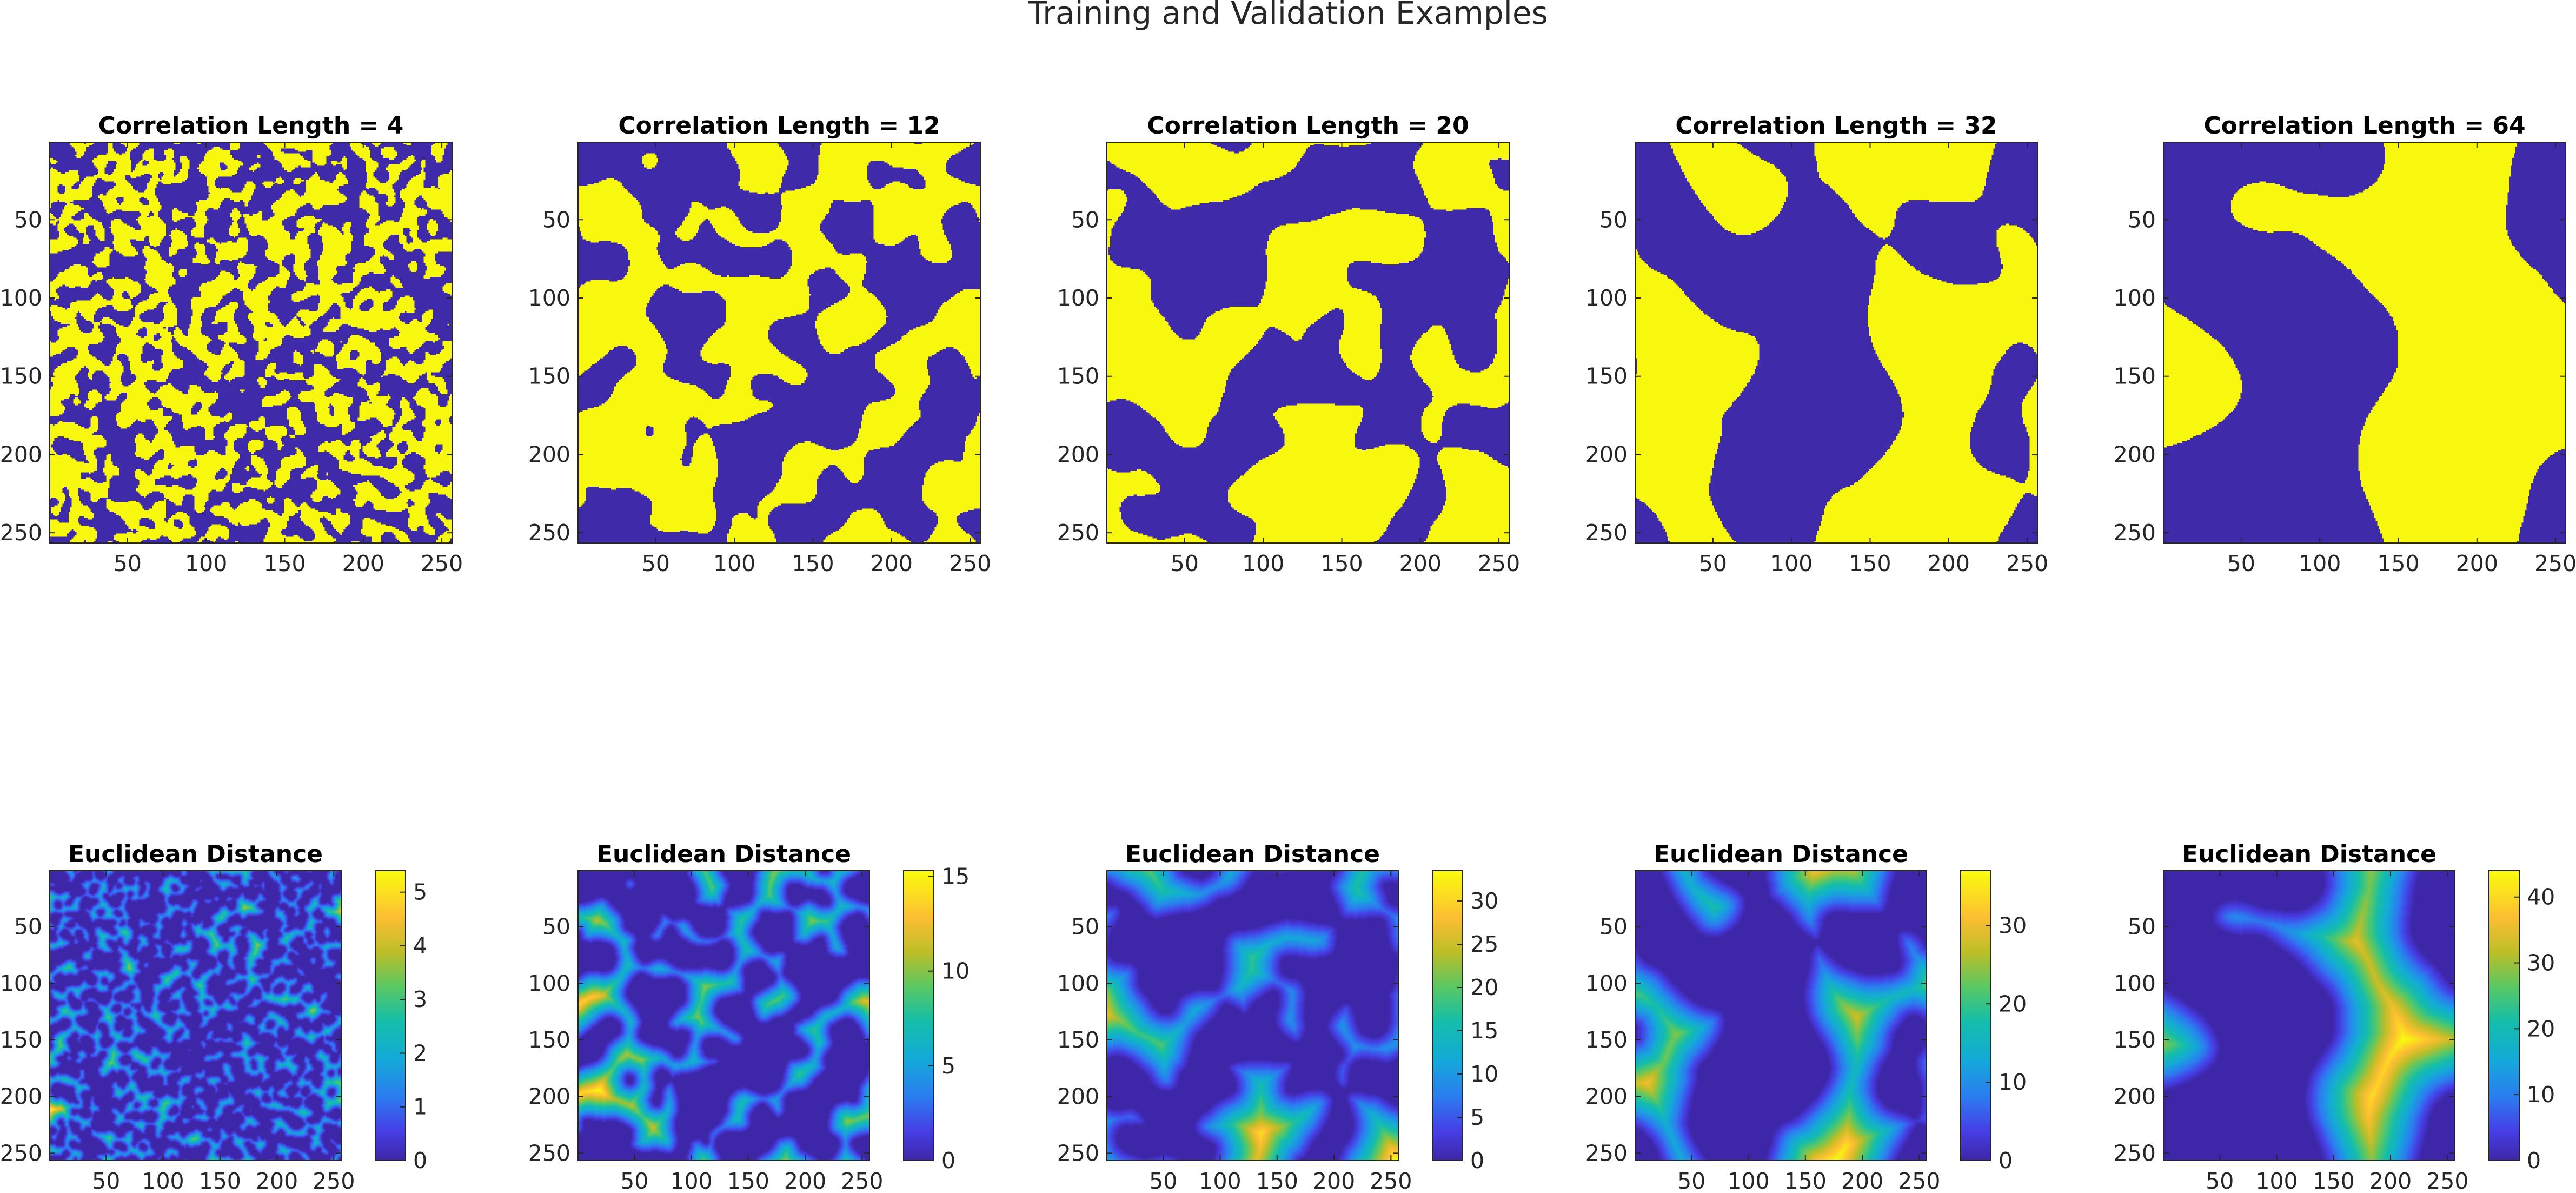 The image size is (2576, 1193). I want to click on colorbar-tick-label-1-0: 0, so click(420, 1161).